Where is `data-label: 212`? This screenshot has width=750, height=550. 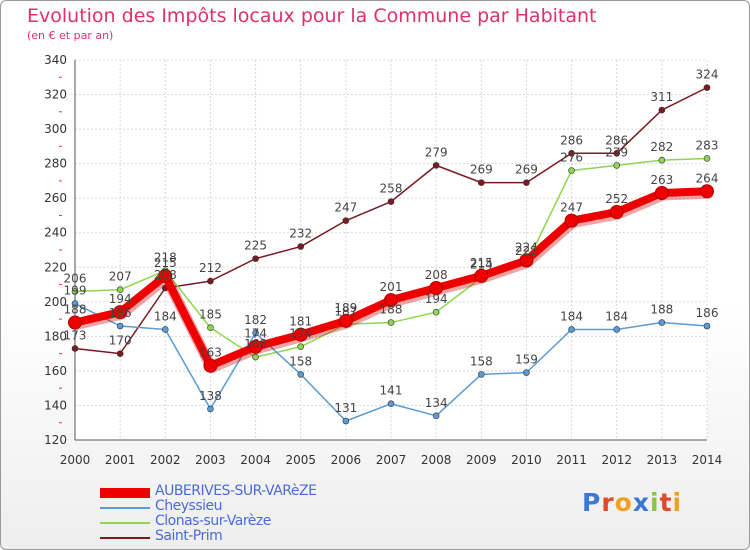
data-label: 212 is located at coordinates (210, 268).